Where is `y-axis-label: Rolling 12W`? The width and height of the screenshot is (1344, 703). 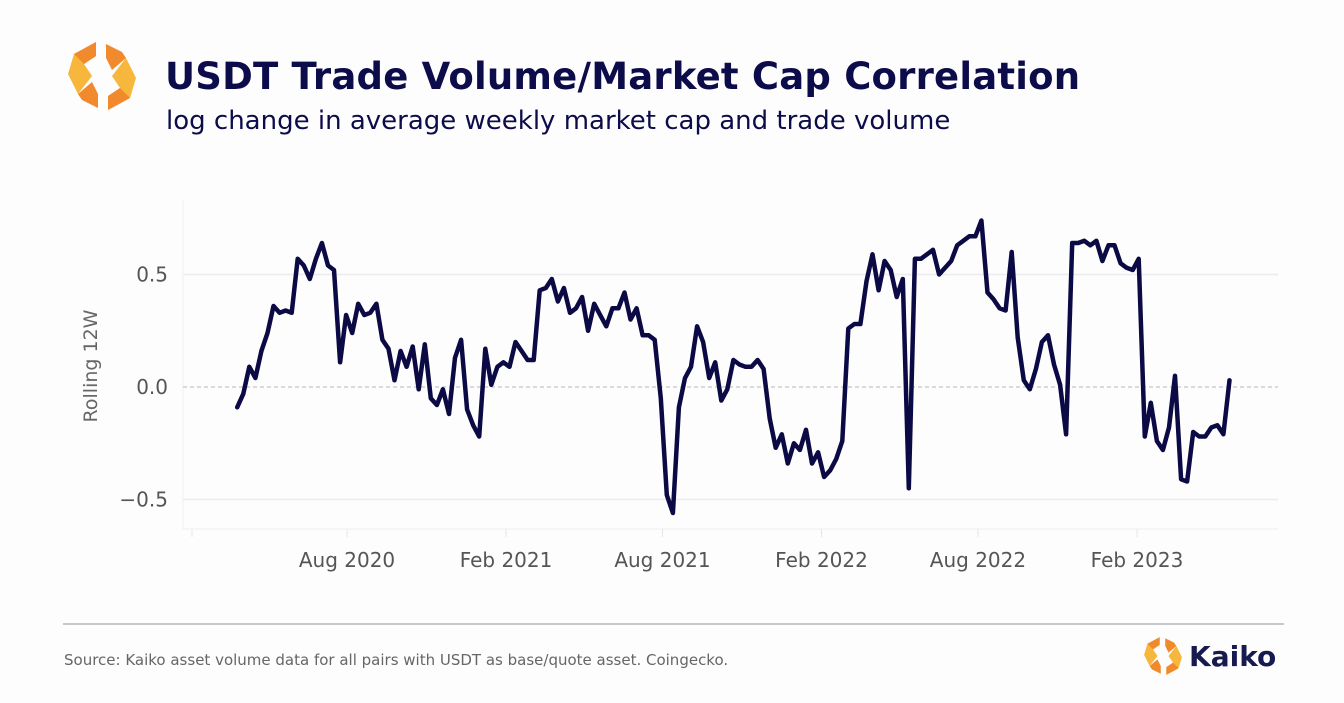
y-axis-label: Rolling 12W is located at coordinates (91, 365).